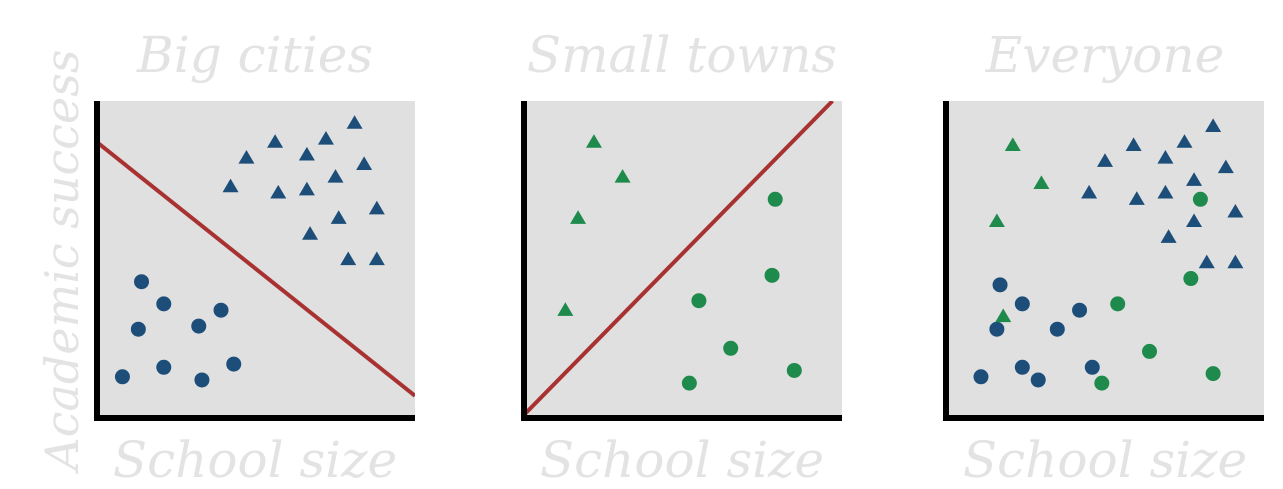  What do you see at coordinates (682, 55) in the screenshot?
I see `panel-title: Small towns` at bounding box center [682, 55].